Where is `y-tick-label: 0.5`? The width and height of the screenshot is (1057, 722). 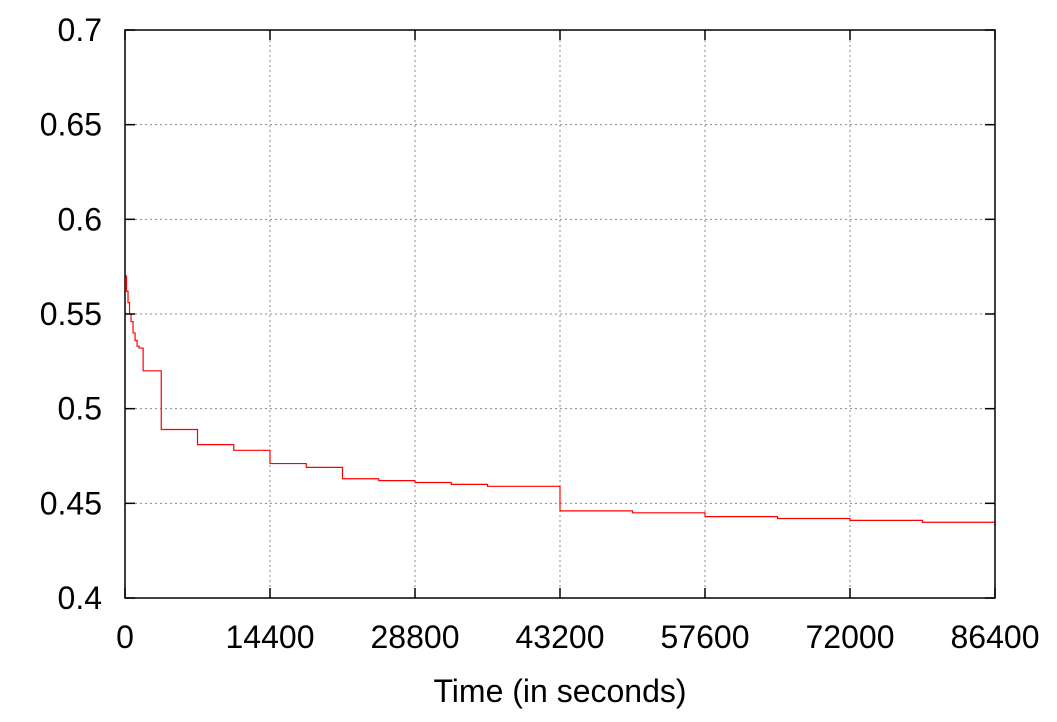 y-tick-label: 0.5 is located at coordinates (80, 409).